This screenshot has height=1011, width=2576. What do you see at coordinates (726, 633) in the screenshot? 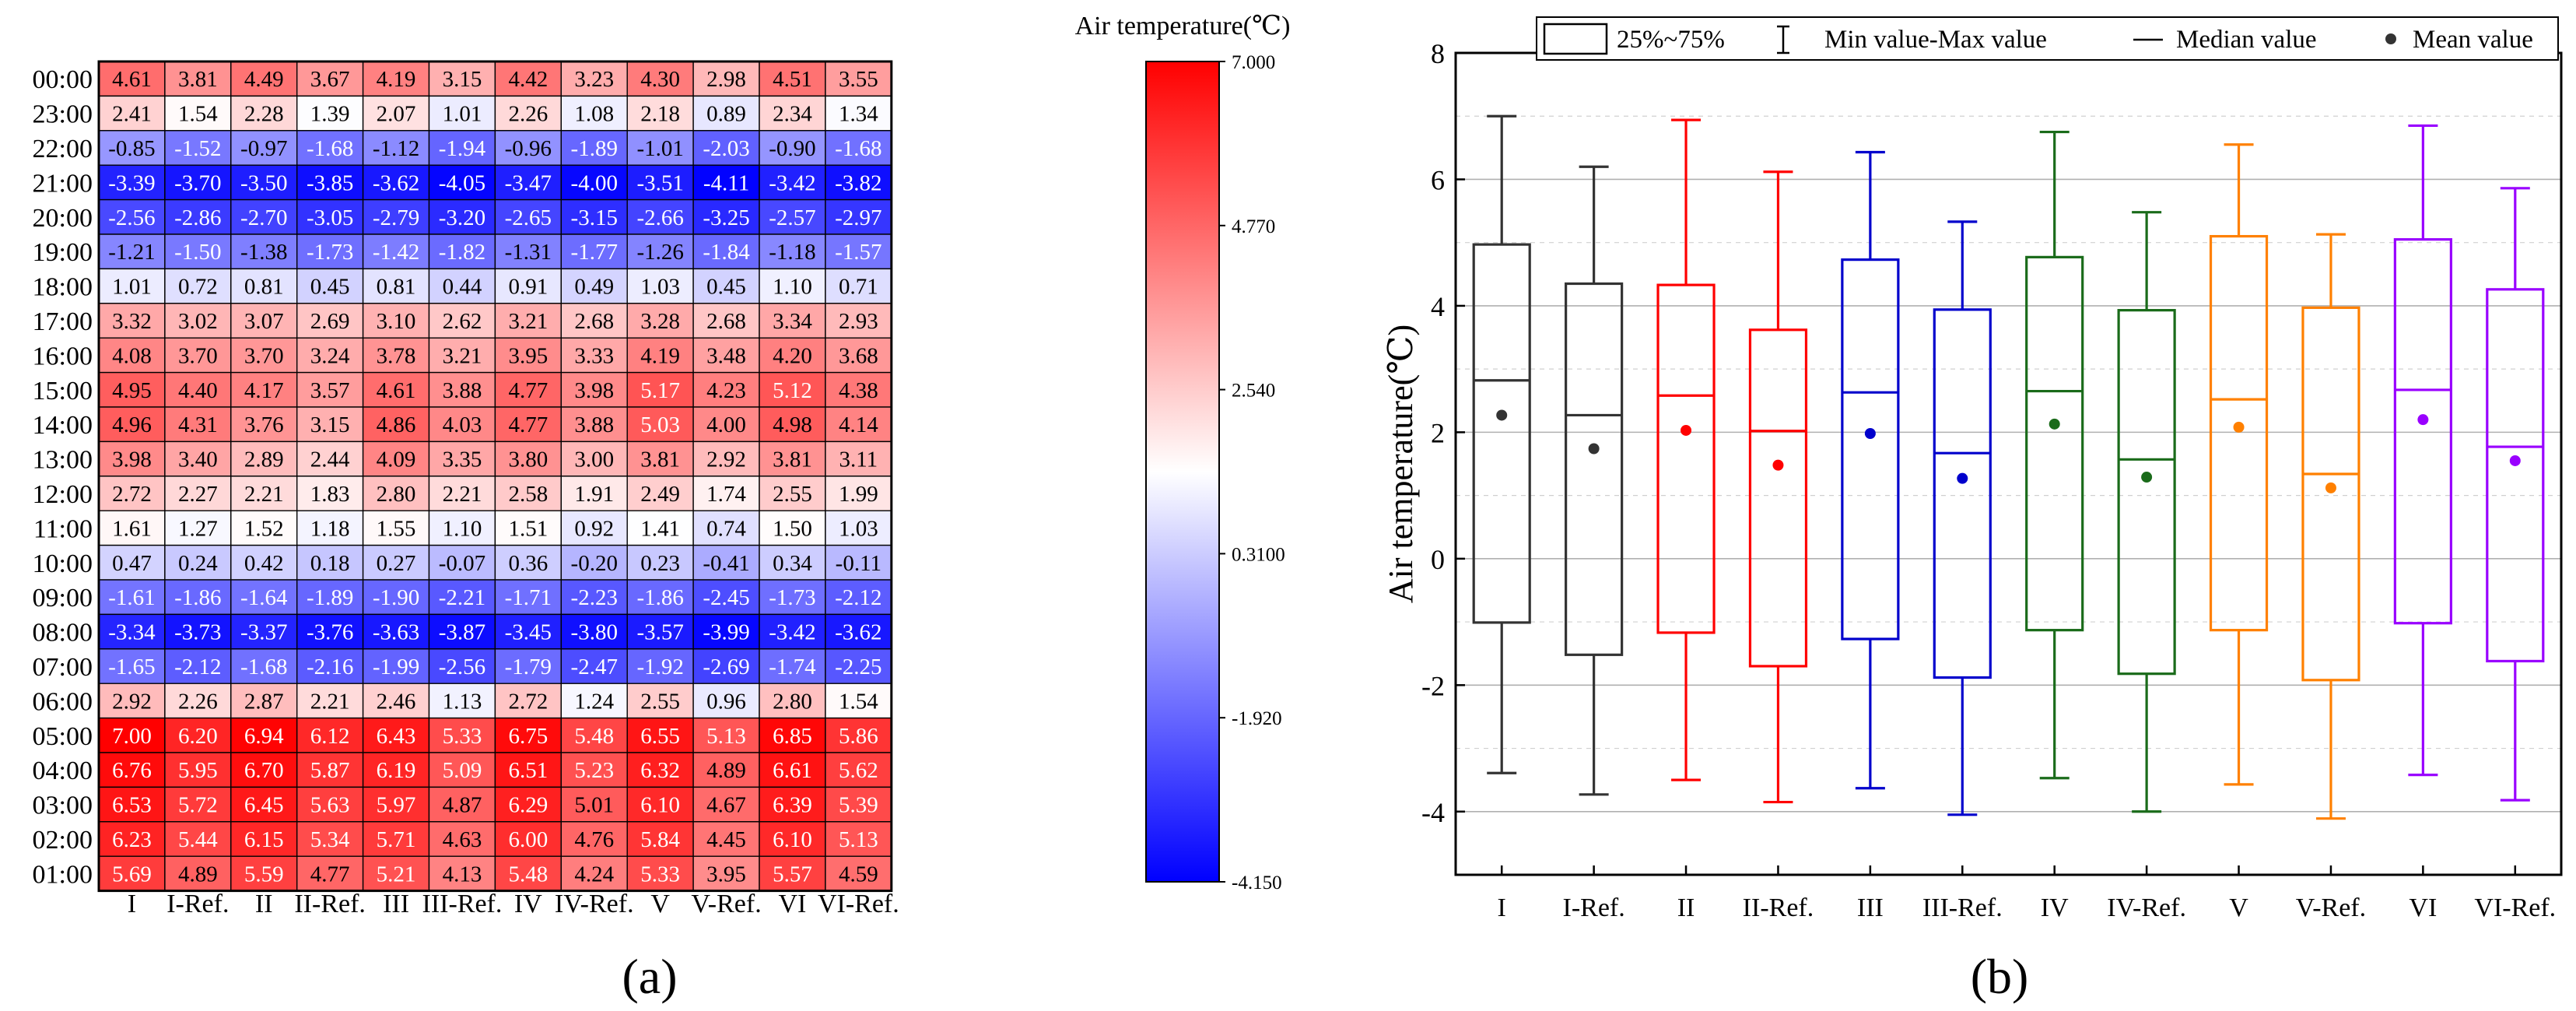
I see `heatmap-cell-value: -3.99` at bounding box center [726, 633].